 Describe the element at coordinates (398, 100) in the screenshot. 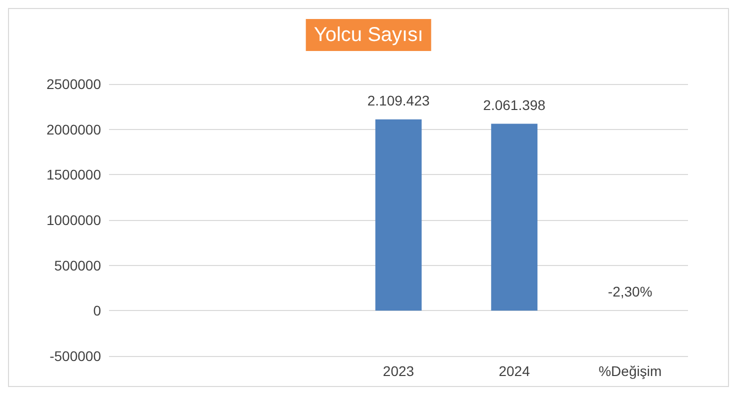

I see `data-label: 2.109.423` at that location.